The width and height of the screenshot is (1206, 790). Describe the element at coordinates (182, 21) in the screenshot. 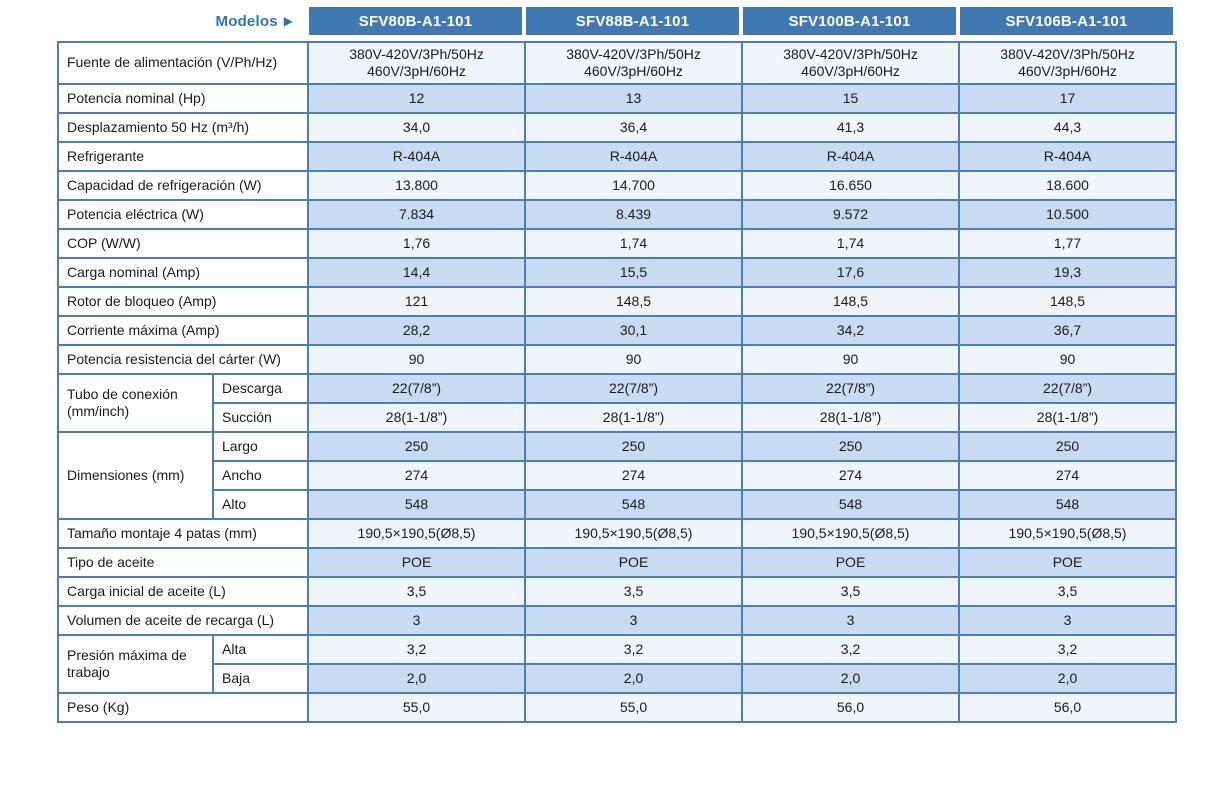

I see `models-label-cell: Modelos ▶` at that location.